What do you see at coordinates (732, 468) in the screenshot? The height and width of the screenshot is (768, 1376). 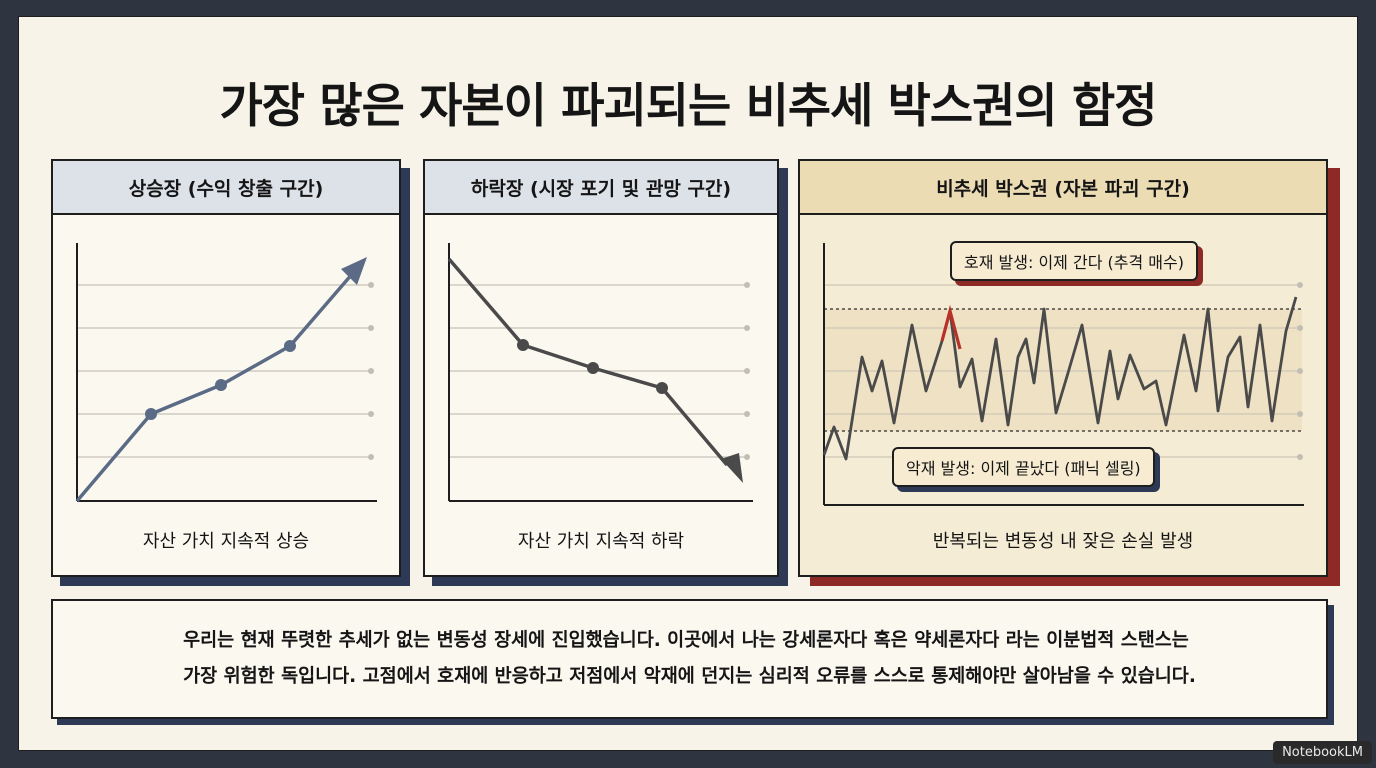 I see `downtrend-arrow-head` at bounding box center [732, 468].